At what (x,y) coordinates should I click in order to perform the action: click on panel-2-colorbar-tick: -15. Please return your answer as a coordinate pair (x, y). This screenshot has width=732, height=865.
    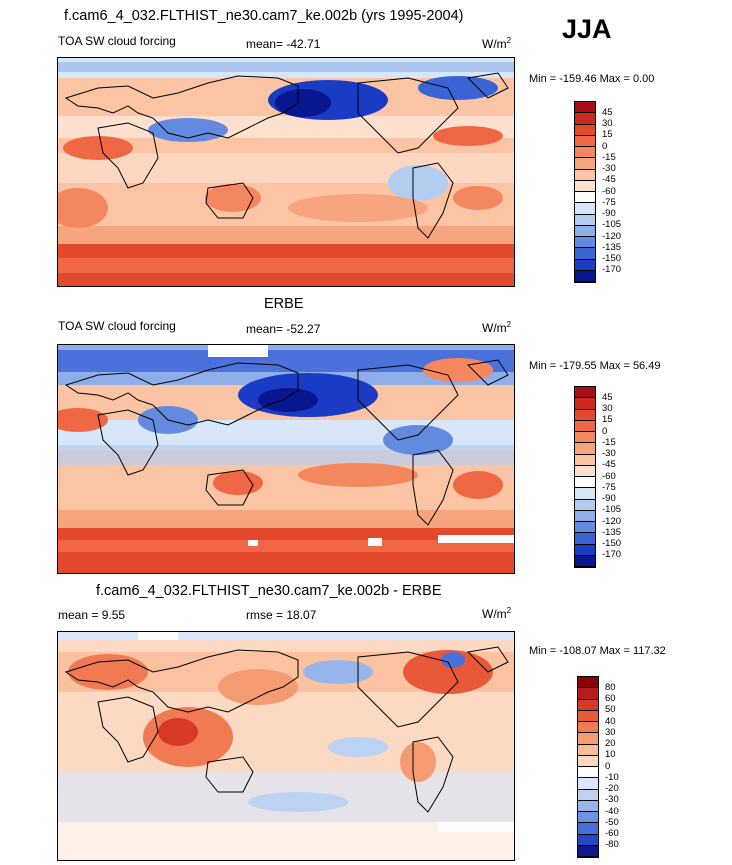
    Looking at the image, I should click on (609, 442).